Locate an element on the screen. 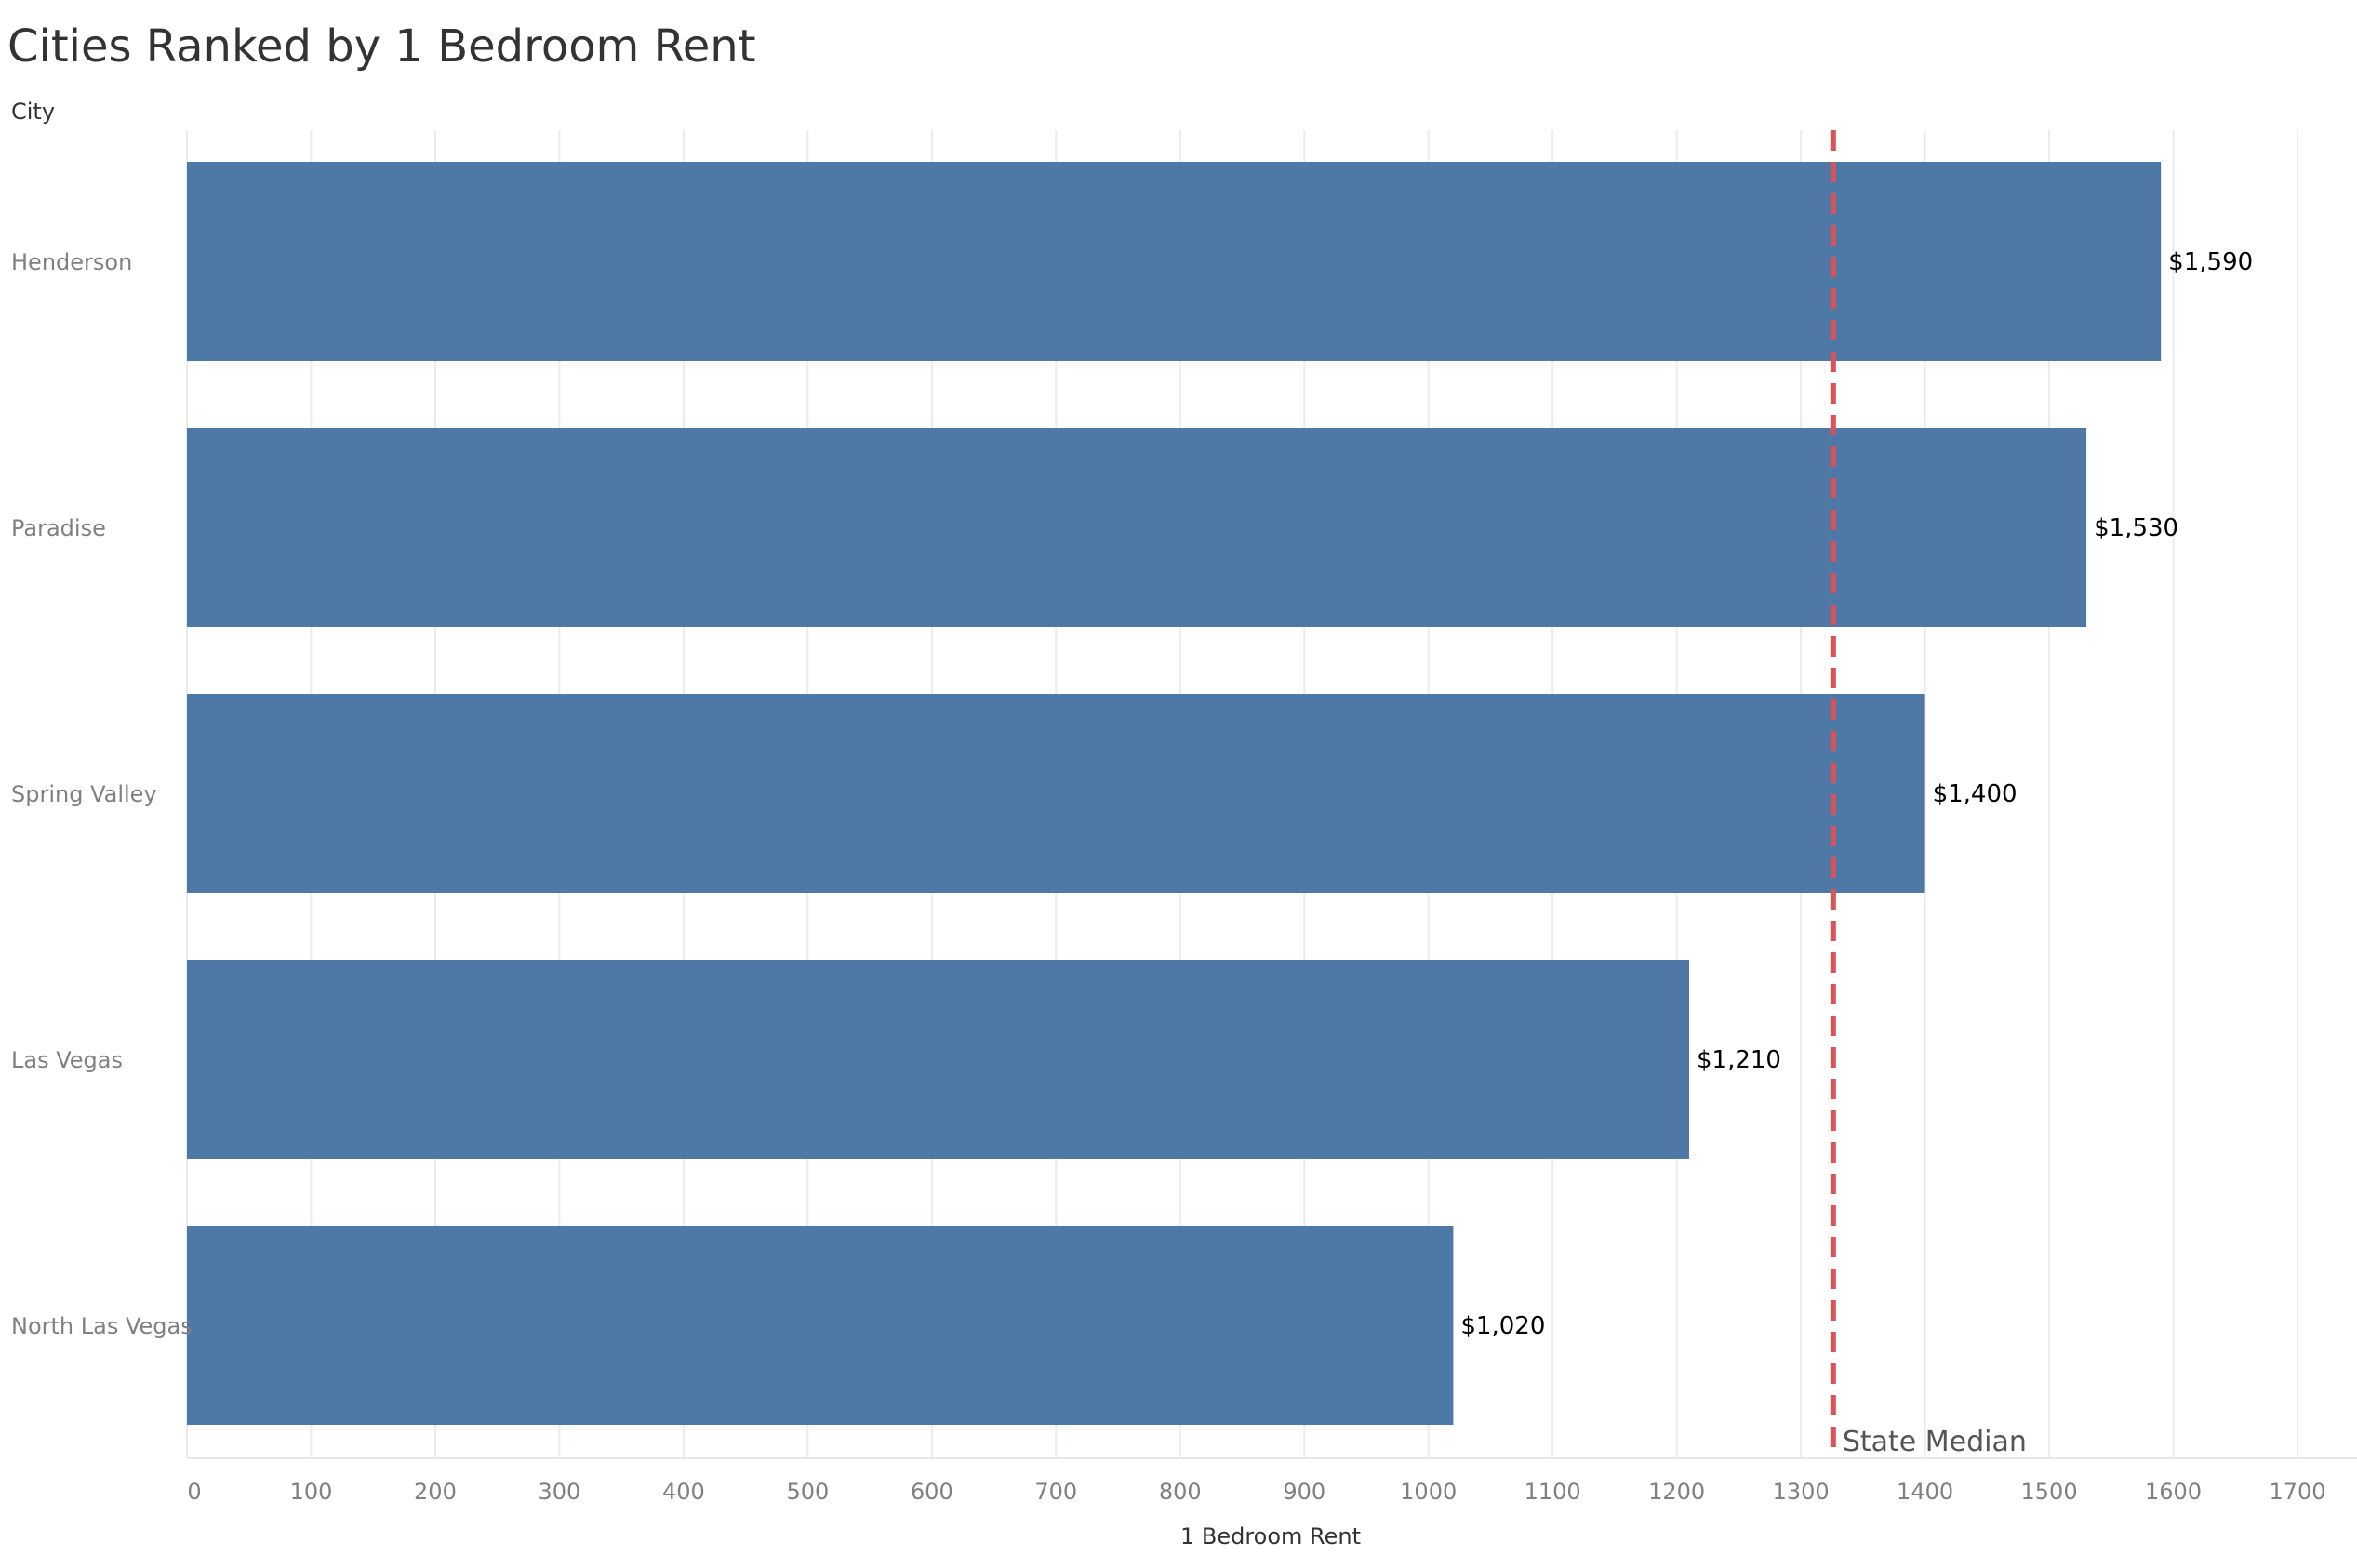 This screenshot has height=1568, width=2357. x-tick-label: 500 is located at coordinates (807, 1492).